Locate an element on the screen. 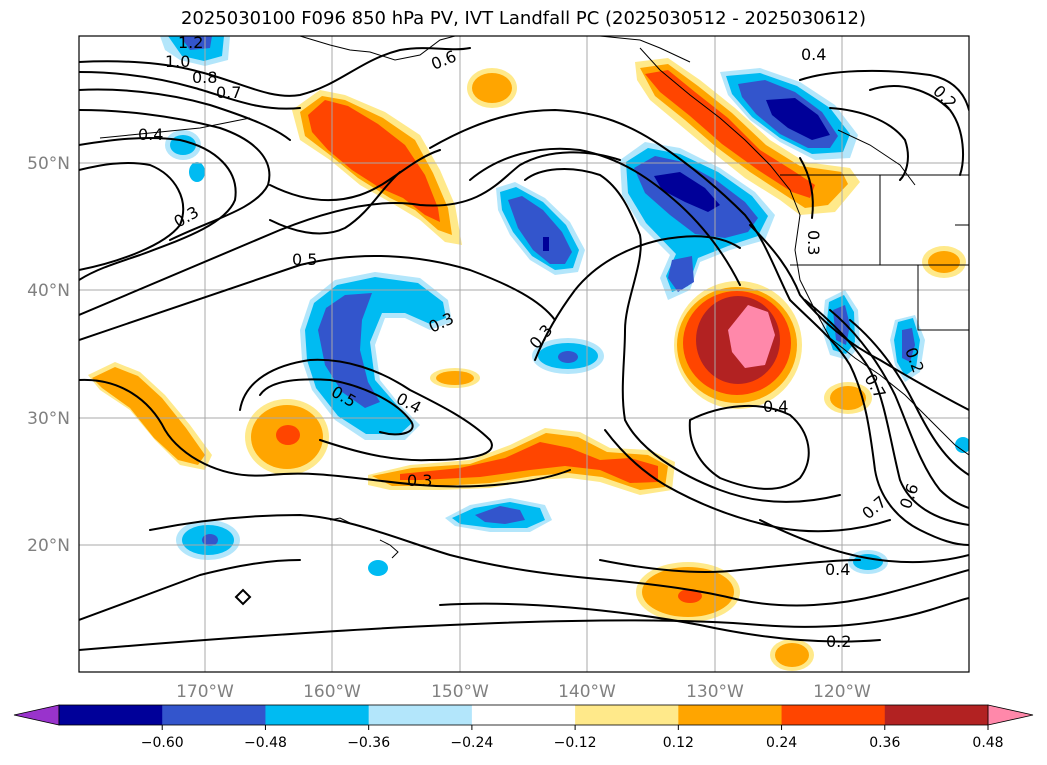 Image resolution: width=1047 pixels, height=765 pixels. lat-axis: 50°N 40°N 30°N 20°N is located at coordinates (48, 355).